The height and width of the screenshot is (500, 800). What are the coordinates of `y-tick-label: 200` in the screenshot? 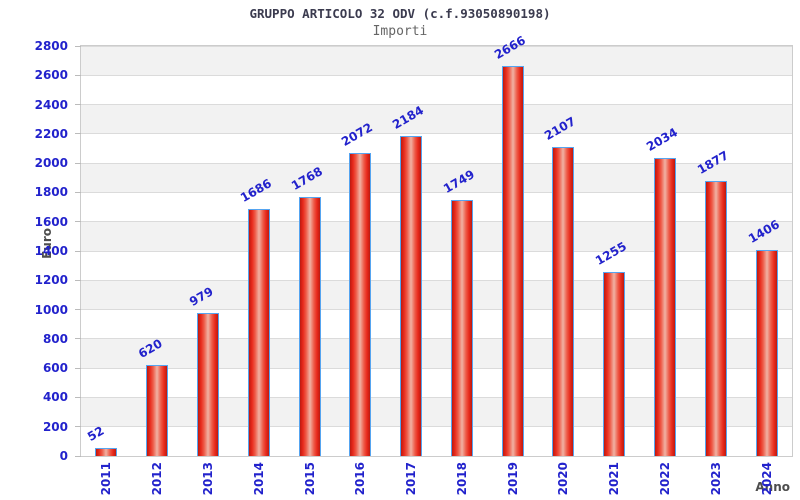 It's located at (55, 426).